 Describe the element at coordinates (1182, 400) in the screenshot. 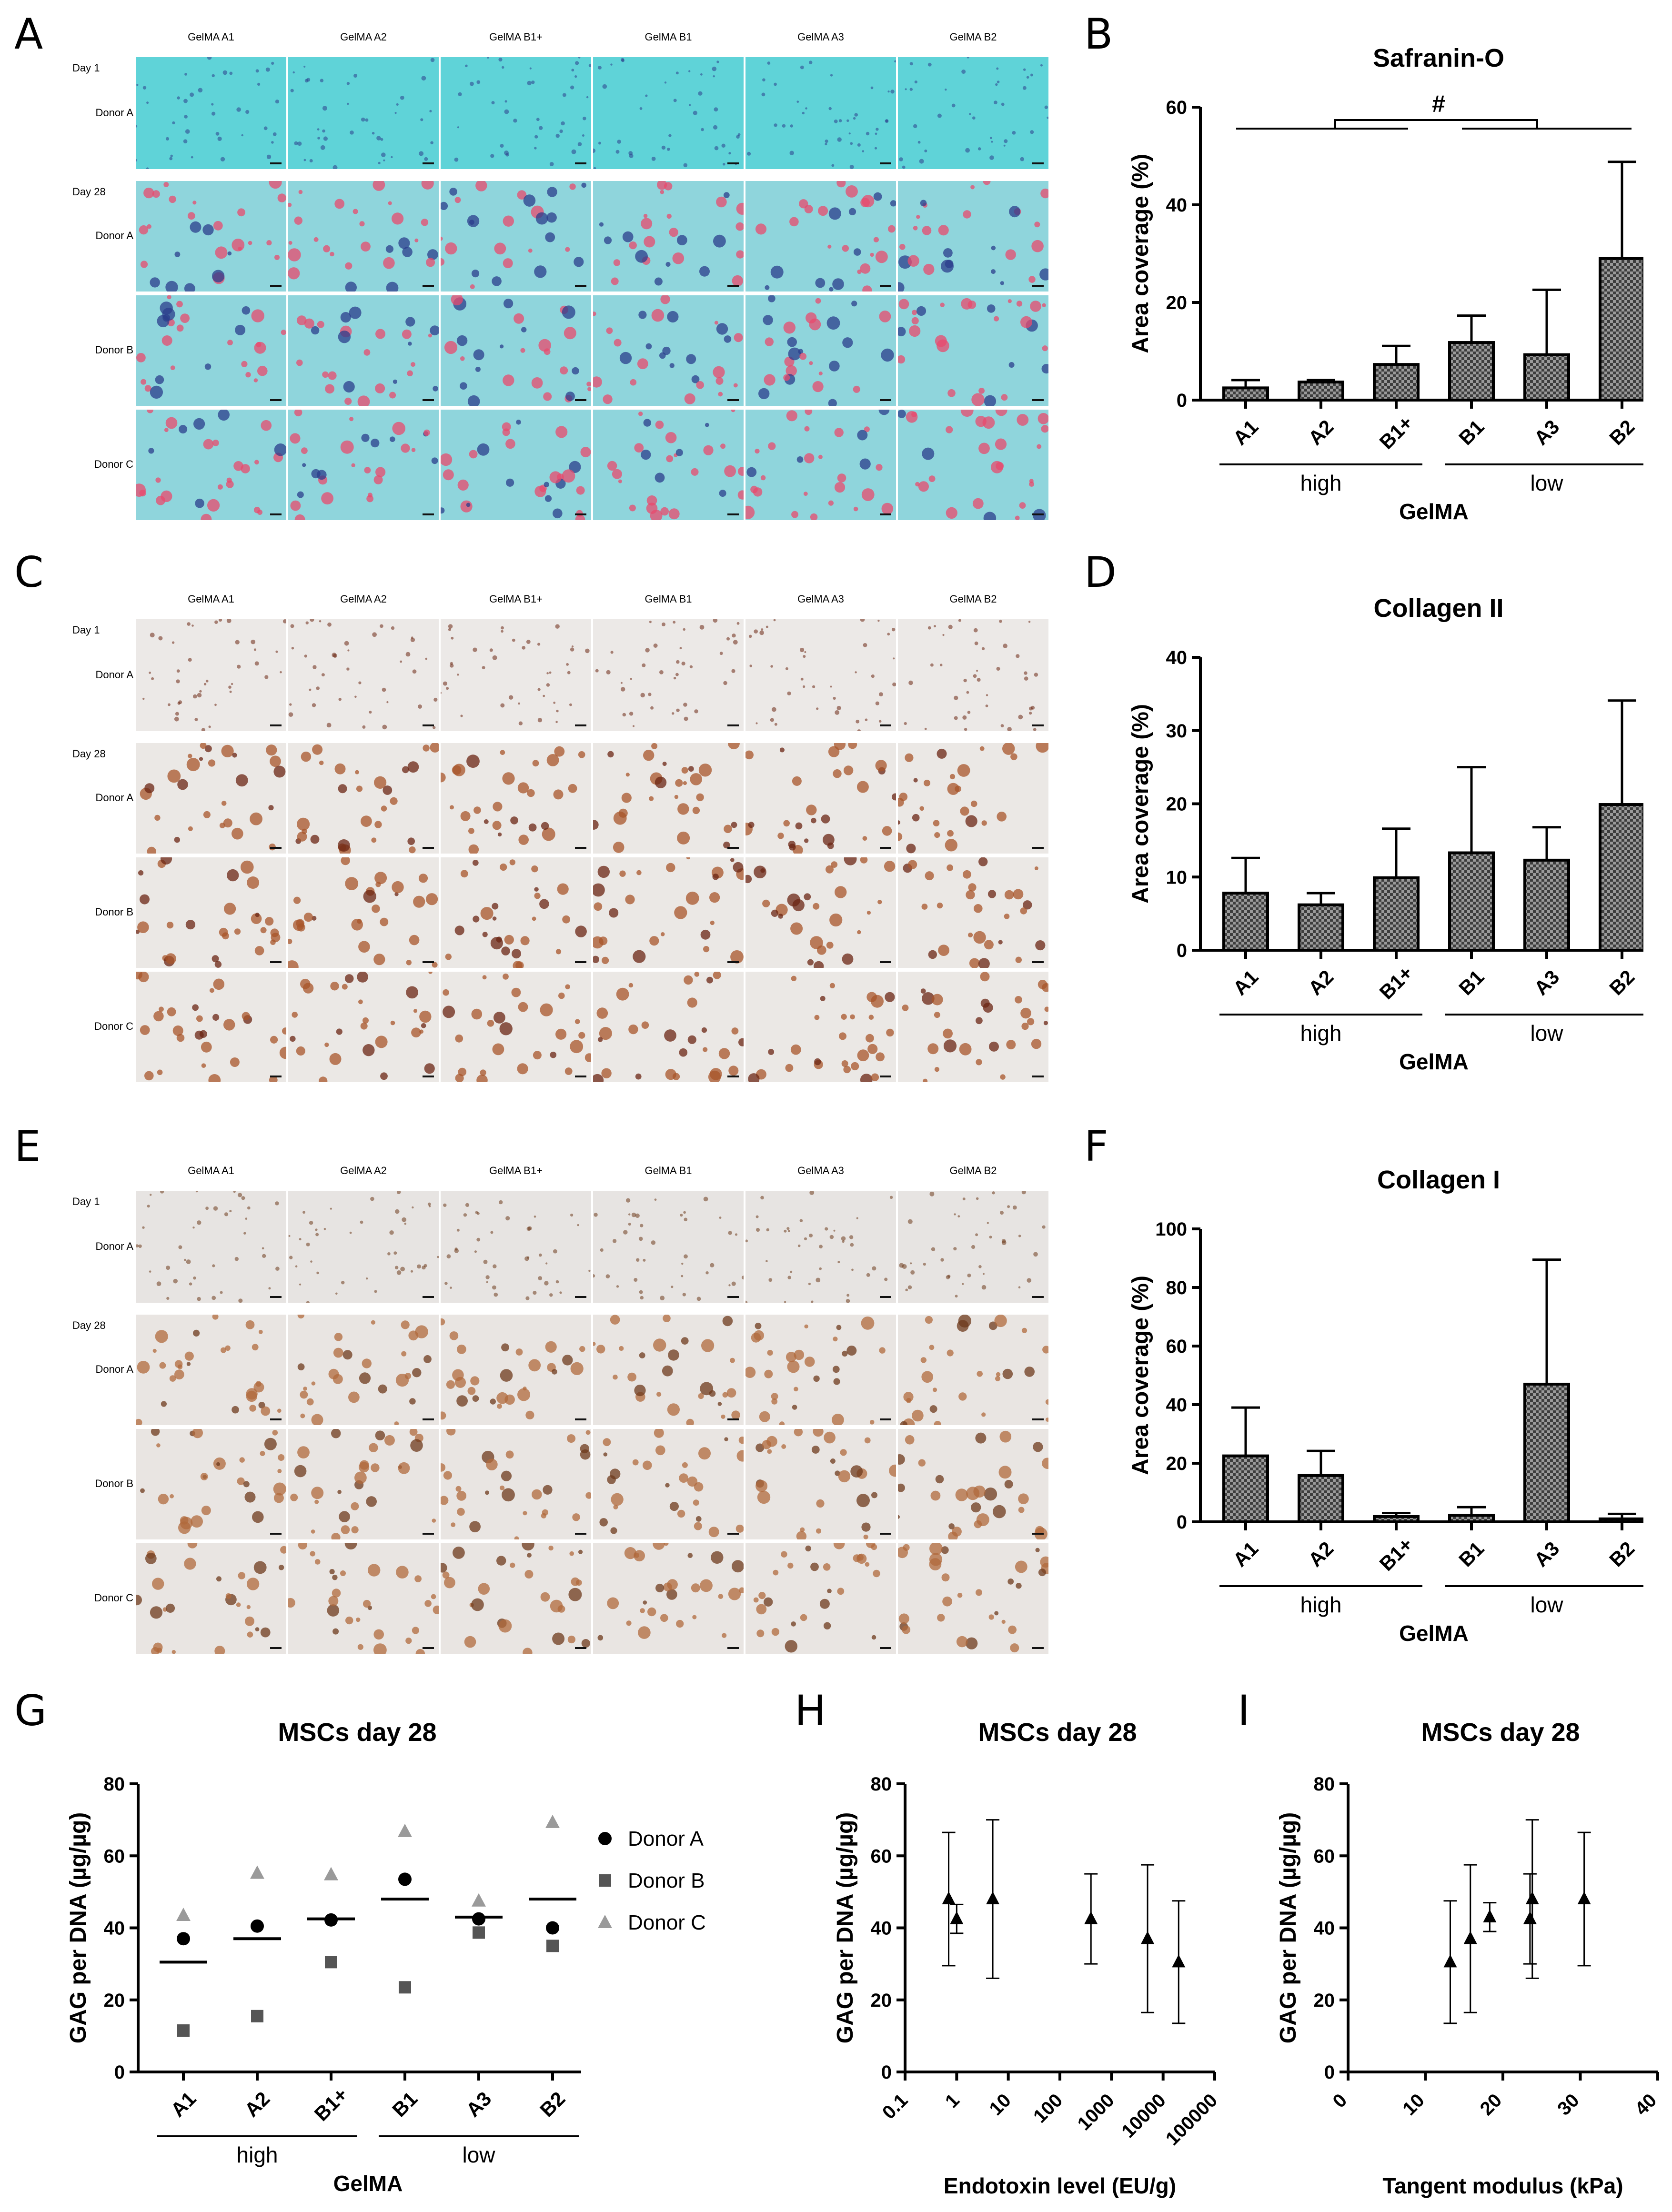

I see `y-tick-label: 0` at that location.